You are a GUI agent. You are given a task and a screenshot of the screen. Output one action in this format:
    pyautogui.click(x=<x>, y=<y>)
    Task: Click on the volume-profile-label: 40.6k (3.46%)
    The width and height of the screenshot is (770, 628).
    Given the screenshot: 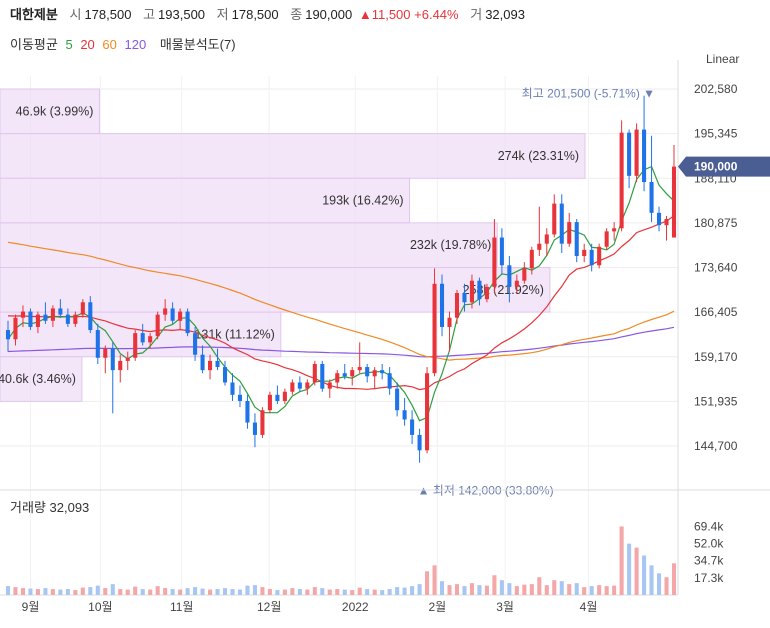 What is the action you would take?
    pyautogui.click(x=38, y=379)
    